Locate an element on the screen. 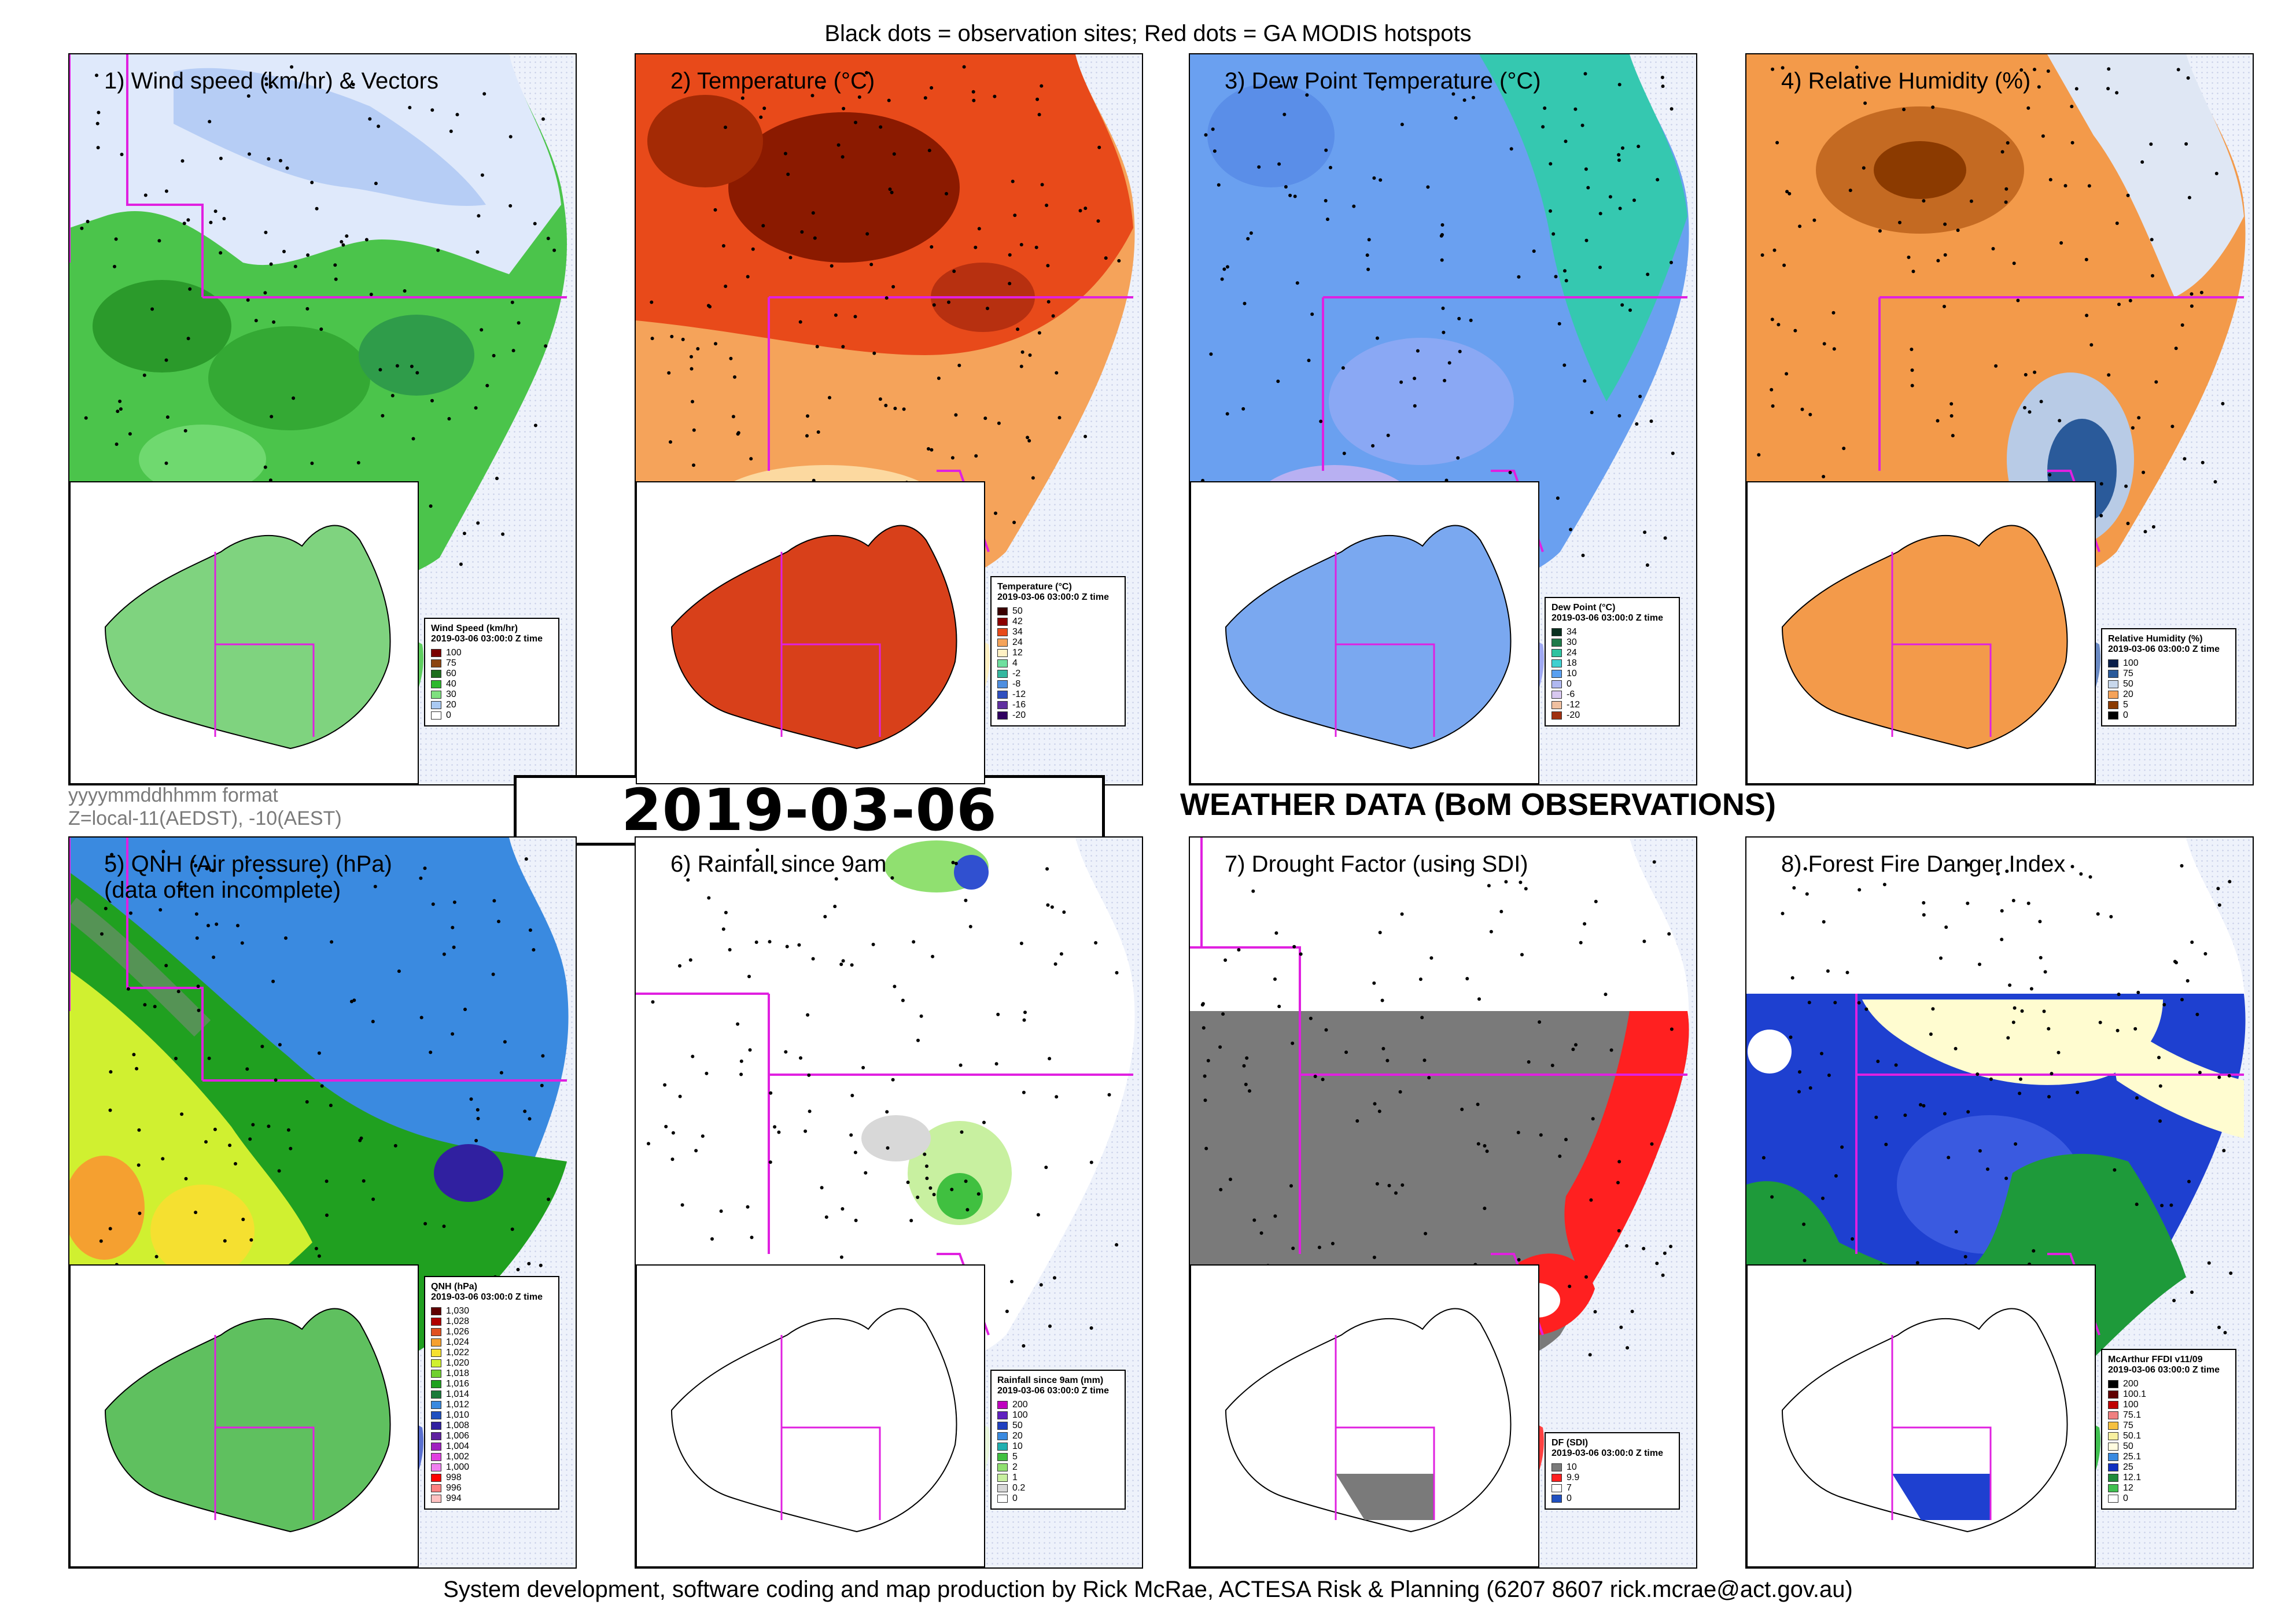 The image size is (2296, 1623). legend-entry: 1,030 is located at coordinates (491, 1311).